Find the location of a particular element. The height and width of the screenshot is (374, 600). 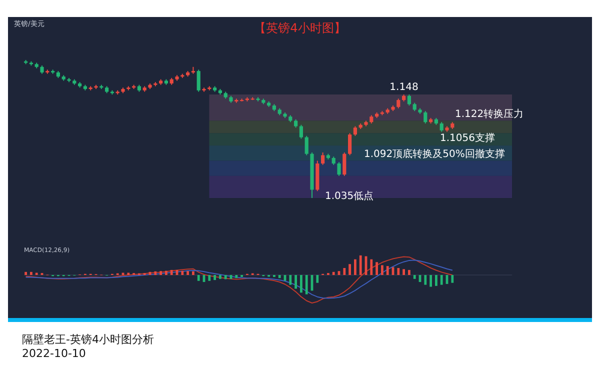

text: 2022-10-10 is located at coordinates (54, 353).